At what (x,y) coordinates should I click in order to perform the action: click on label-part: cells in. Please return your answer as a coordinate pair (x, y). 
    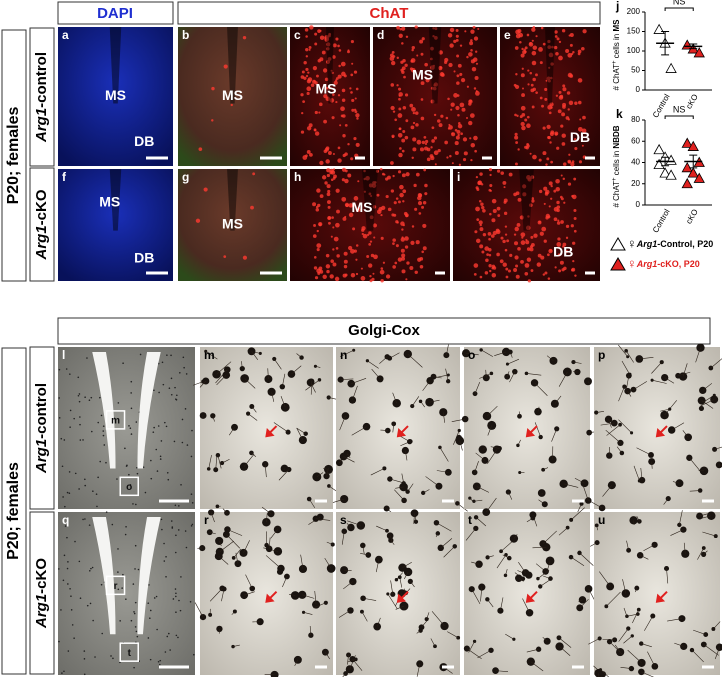
    Looking at the image, I should click on (616, 46).